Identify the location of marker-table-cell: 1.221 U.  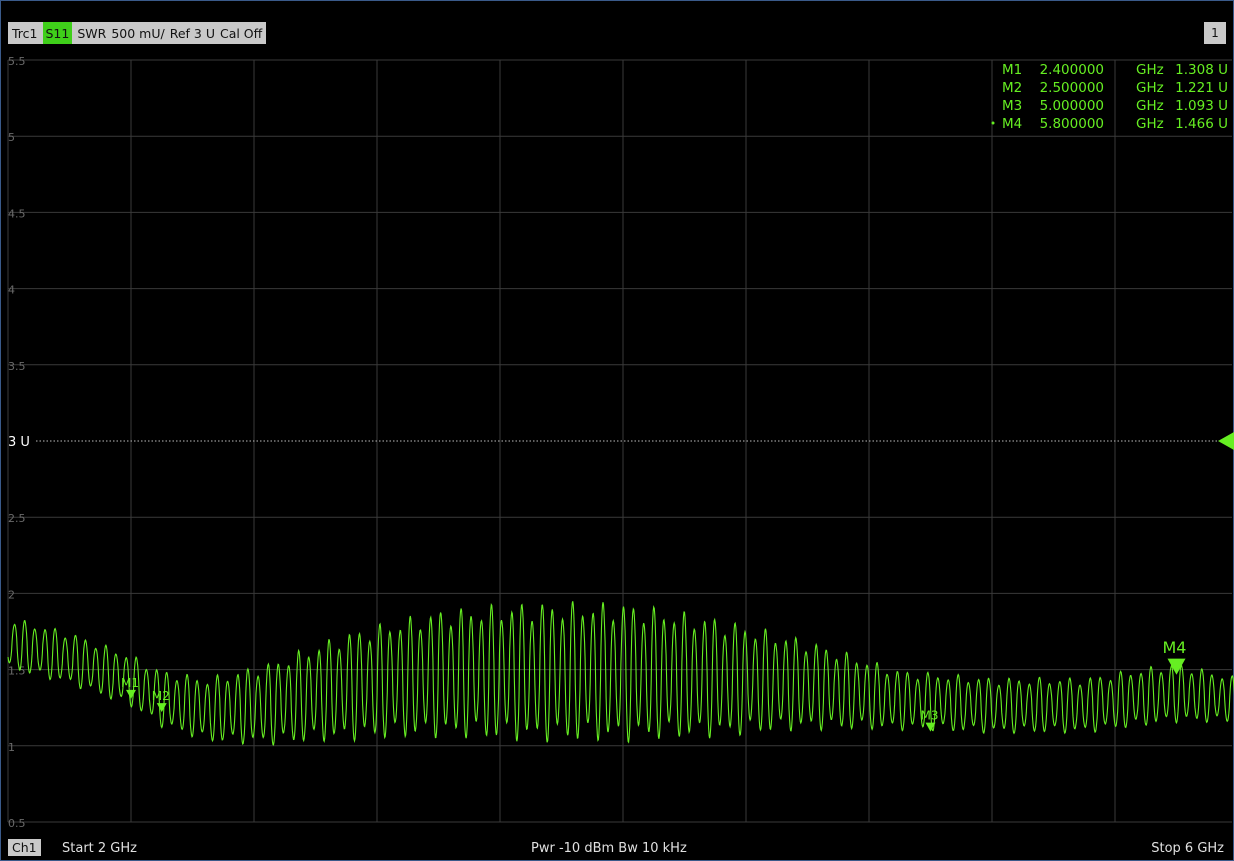
(1201, 88).